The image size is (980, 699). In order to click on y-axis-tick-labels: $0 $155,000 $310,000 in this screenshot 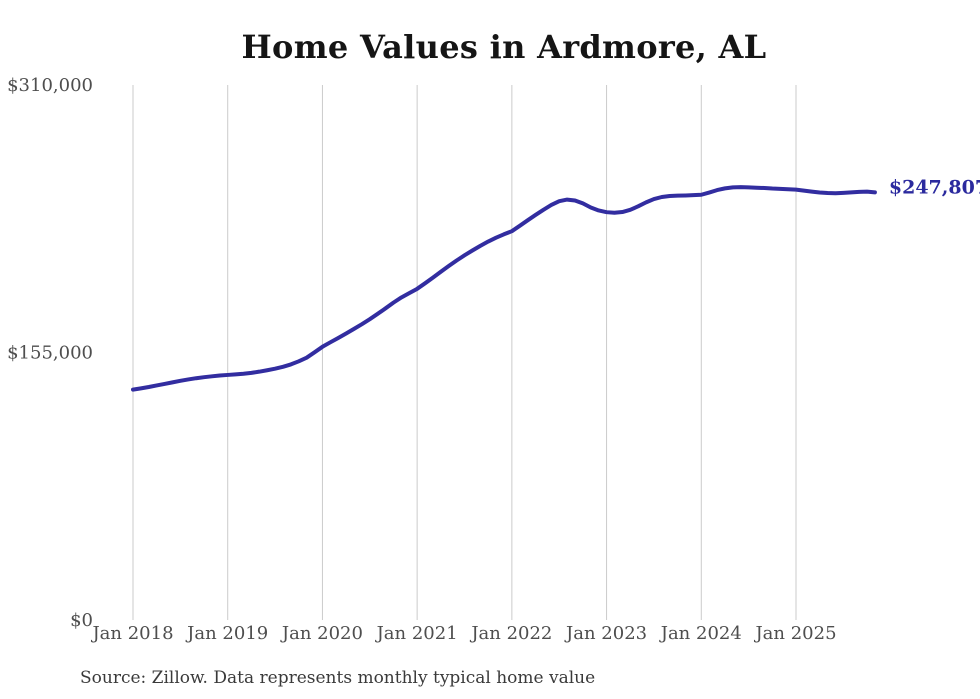, I will do `click(50, 353)`.